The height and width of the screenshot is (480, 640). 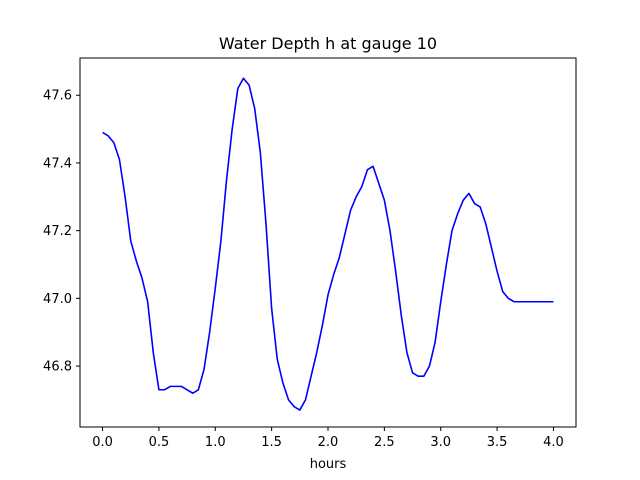 I want to click on y-axis: 46.8 47.0 47.2 47.4 47.6, so click(x=61, y=232).